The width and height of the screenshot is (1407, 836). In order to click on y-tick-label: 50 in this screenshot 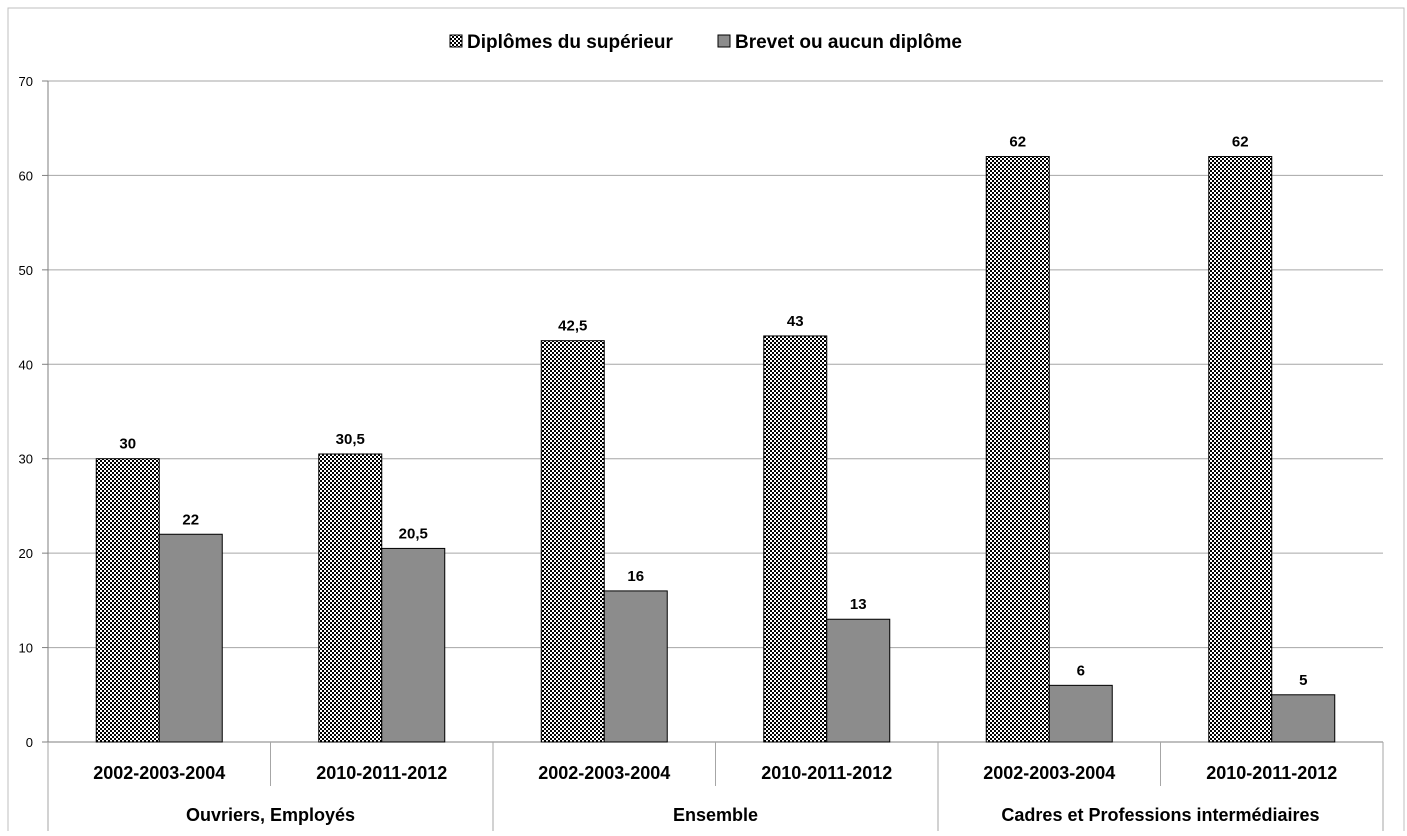, I will do `click(26, 270)`.